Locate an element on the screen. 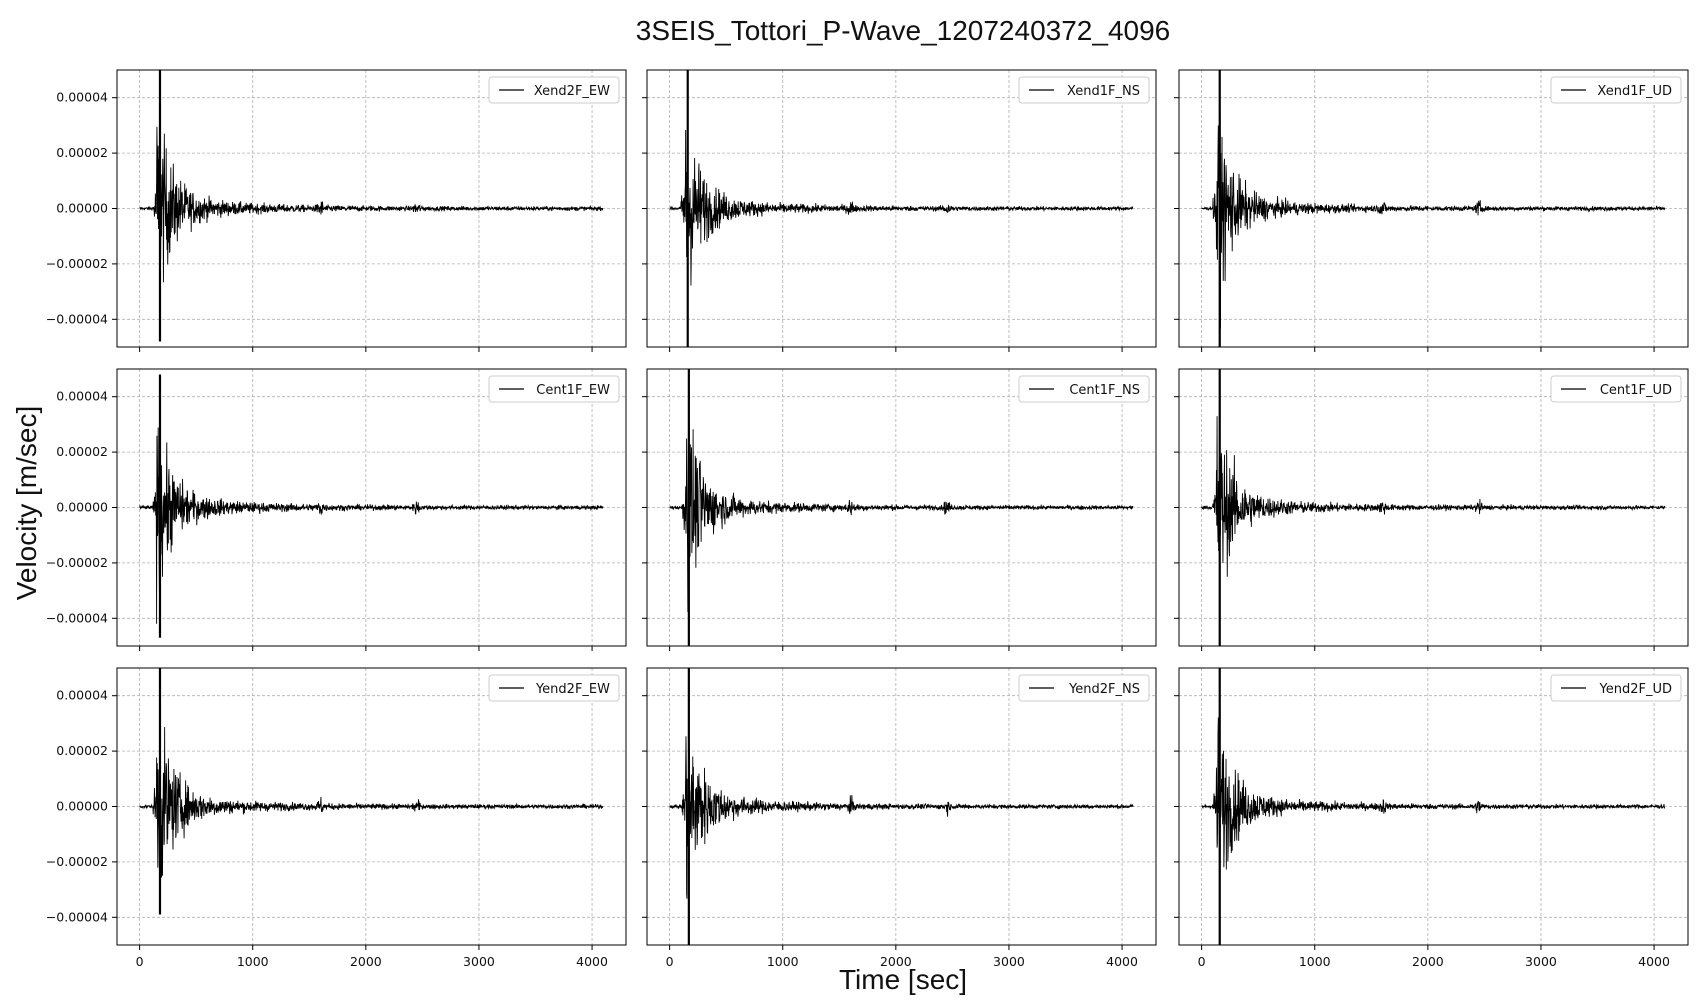  series-line-Cent1F_EW is located at coordinates (371, 525).